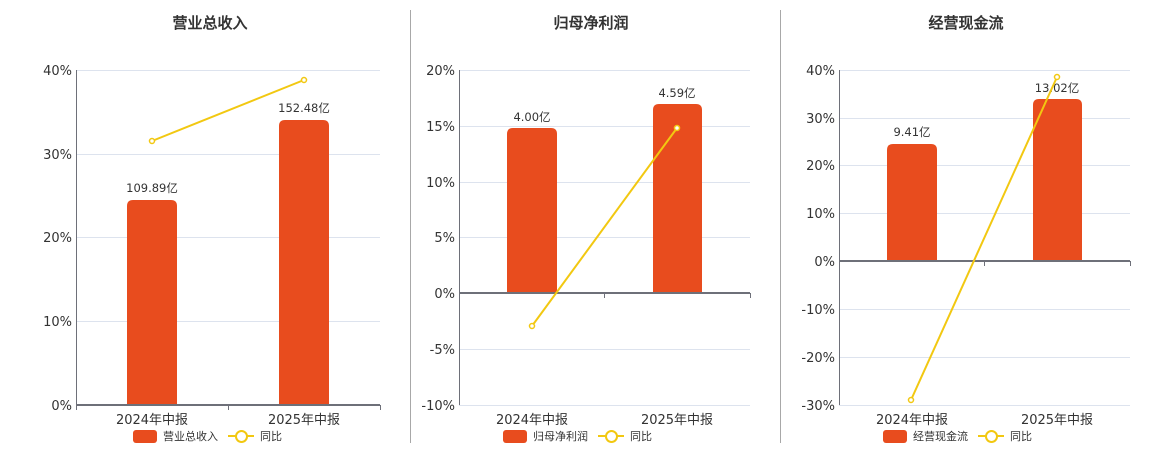 This screenshot has height=450, width=1160. What do you see at coordinates (1057, 88) in the screenshot?
I see `bar-value-label: 13.02亿` at bounding box center [1057, 88].